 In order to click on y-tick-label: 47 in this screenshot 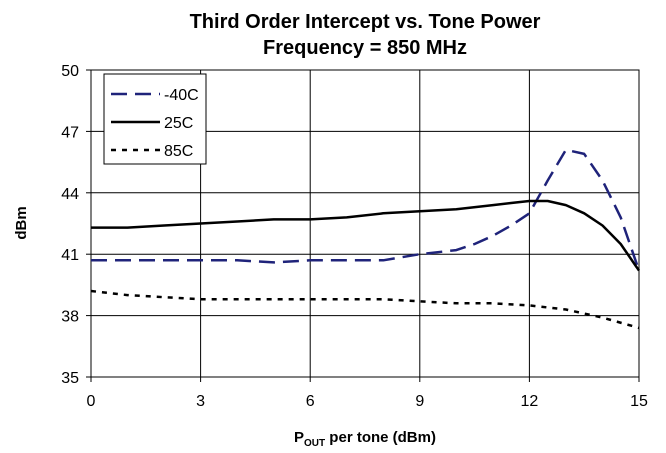, I will do `click(70, 132)`.